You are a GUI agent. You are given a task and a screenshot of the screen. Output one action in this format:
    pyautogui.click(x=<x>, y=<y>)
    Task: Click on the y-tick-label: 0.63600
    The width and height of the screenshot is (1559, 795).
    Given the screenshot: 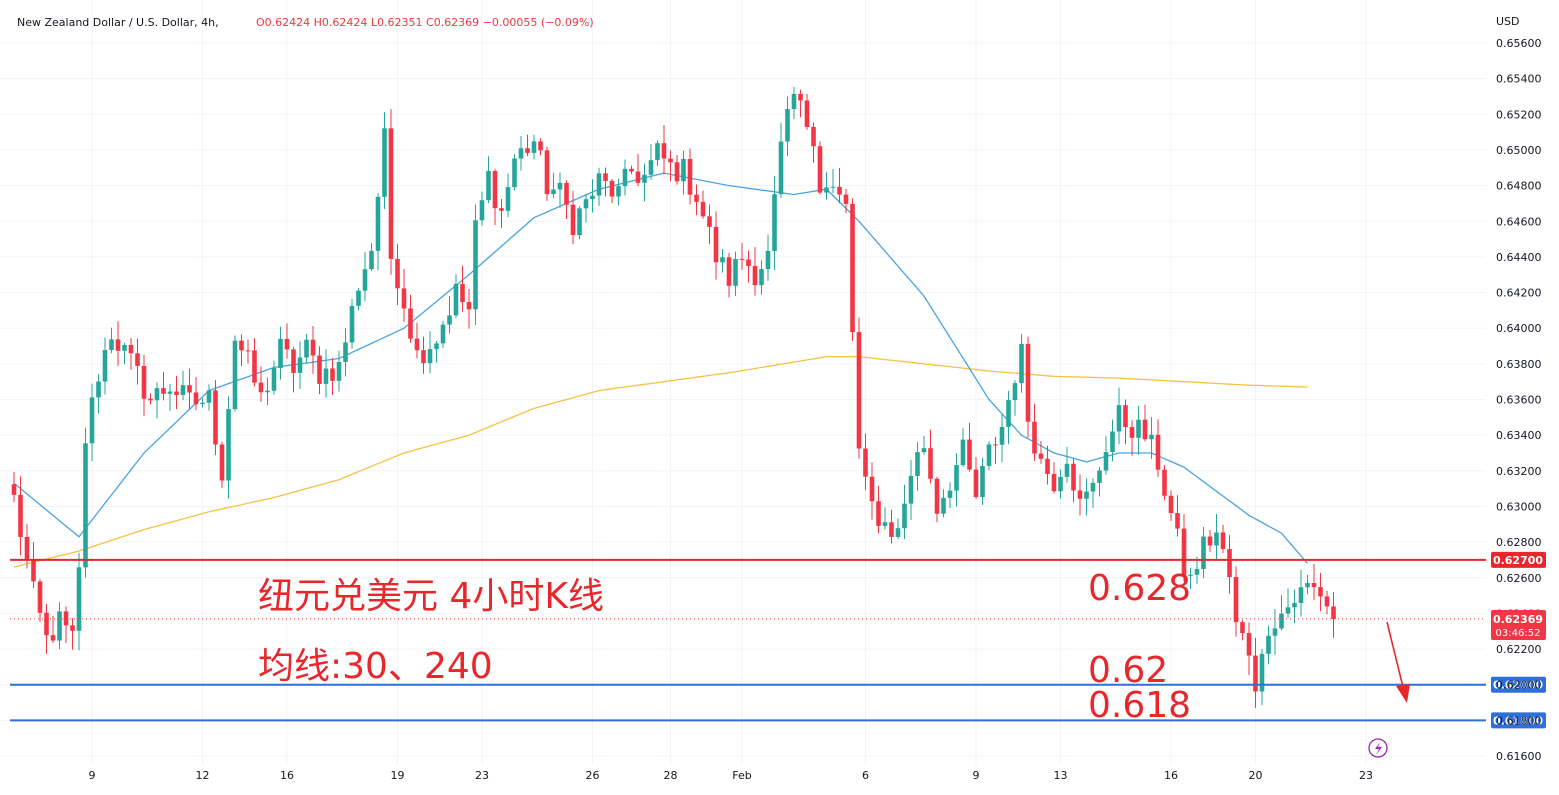 What is the action you would take?
    pyautogui.click(x=1519, y=400)
    